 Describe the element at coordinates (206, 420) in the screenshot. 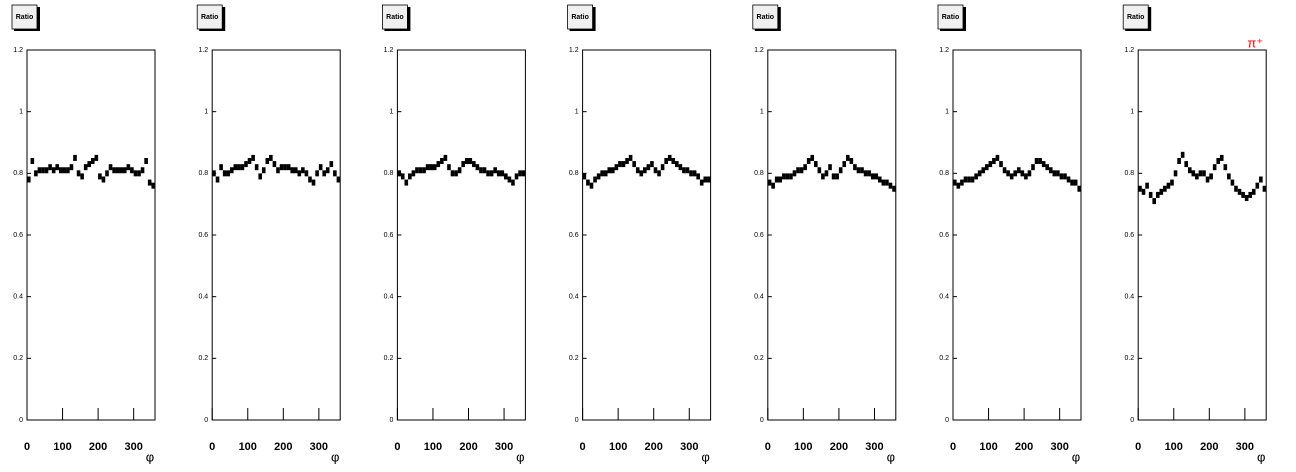

I see `y-tick-label: 0` at that location.